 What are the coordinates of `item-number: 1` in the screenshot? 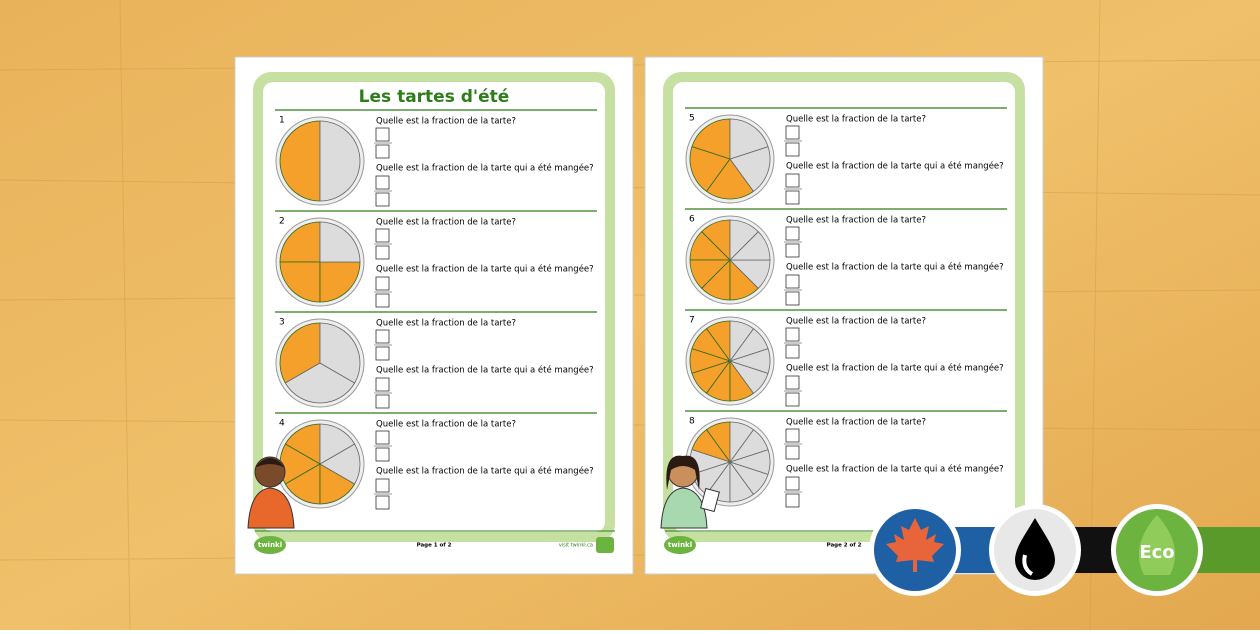 It's located at (282, 121).